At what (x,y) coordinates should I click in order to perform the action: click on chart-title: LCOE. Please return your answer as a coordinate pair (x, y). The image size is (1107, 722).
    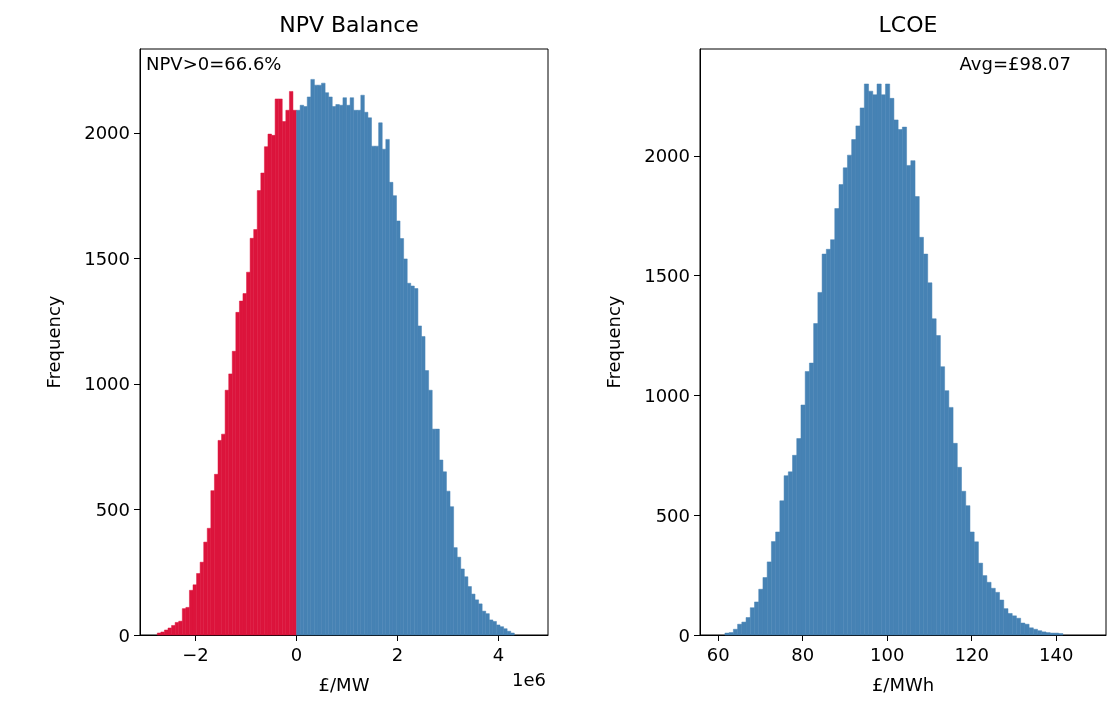
    Looking at the image, I should click on (908, 24).